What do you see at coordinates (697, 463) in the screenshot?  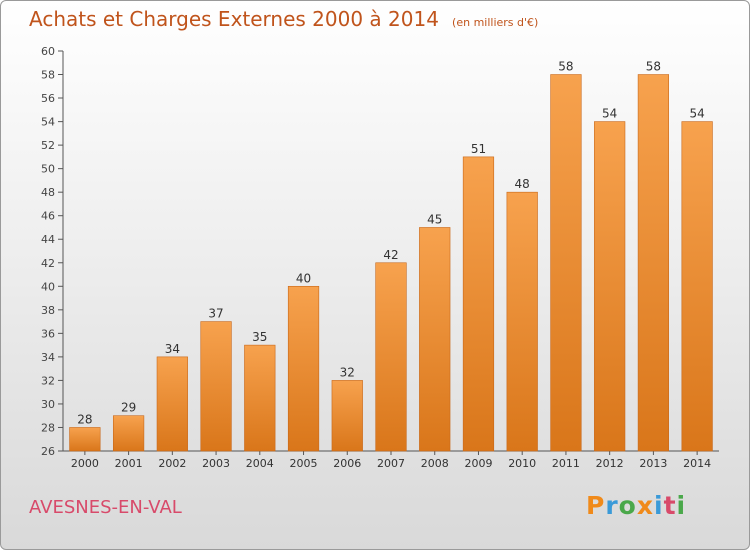 I see `x-tick-label: 2014` at bounding box center [697, 463].